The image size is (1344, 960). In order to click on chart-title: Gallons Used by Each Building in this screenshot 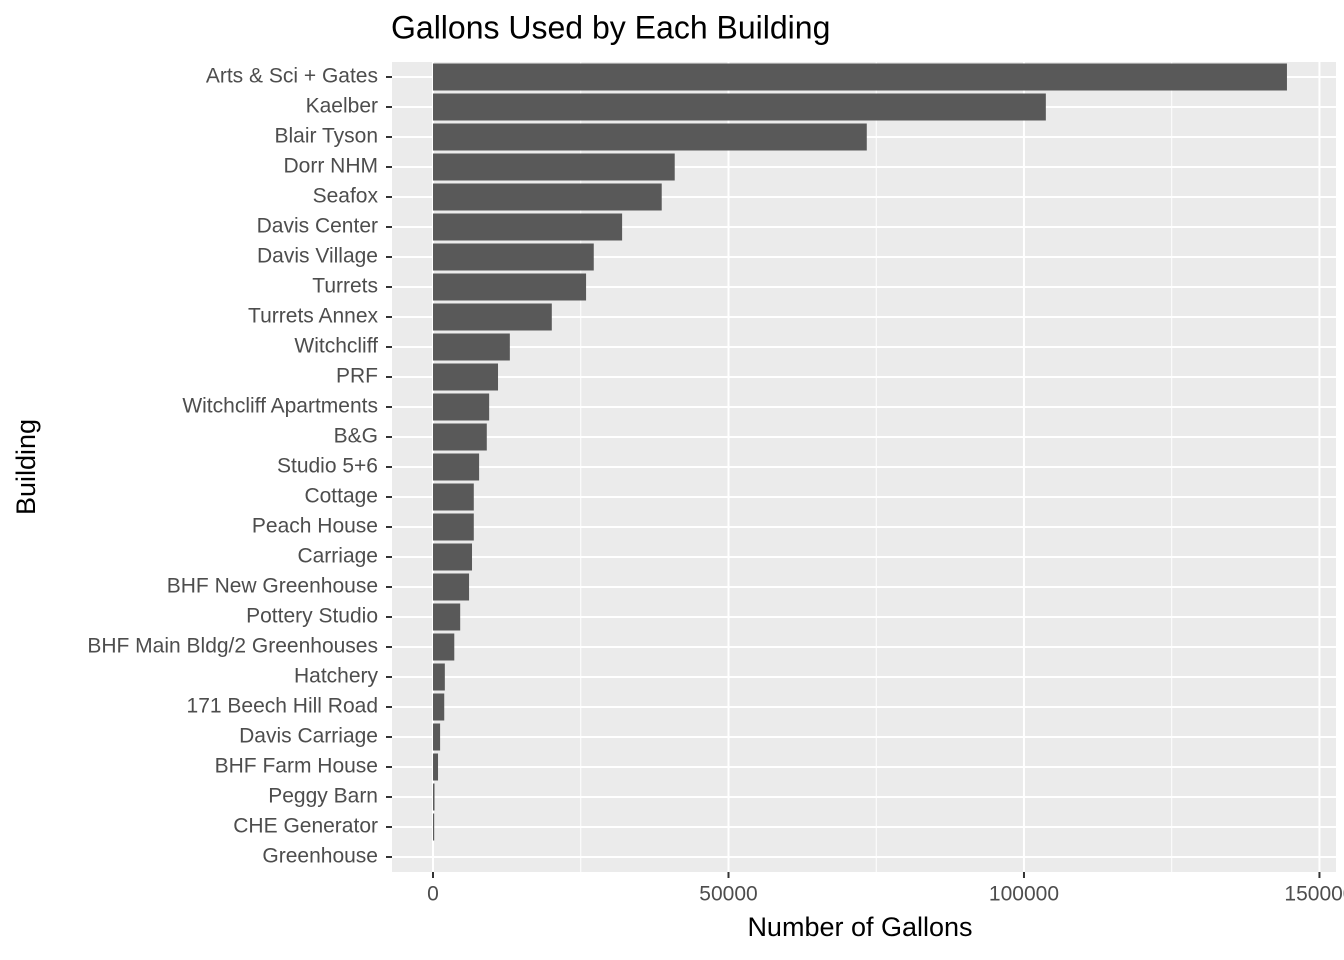, I will do `click(610, 27)`.